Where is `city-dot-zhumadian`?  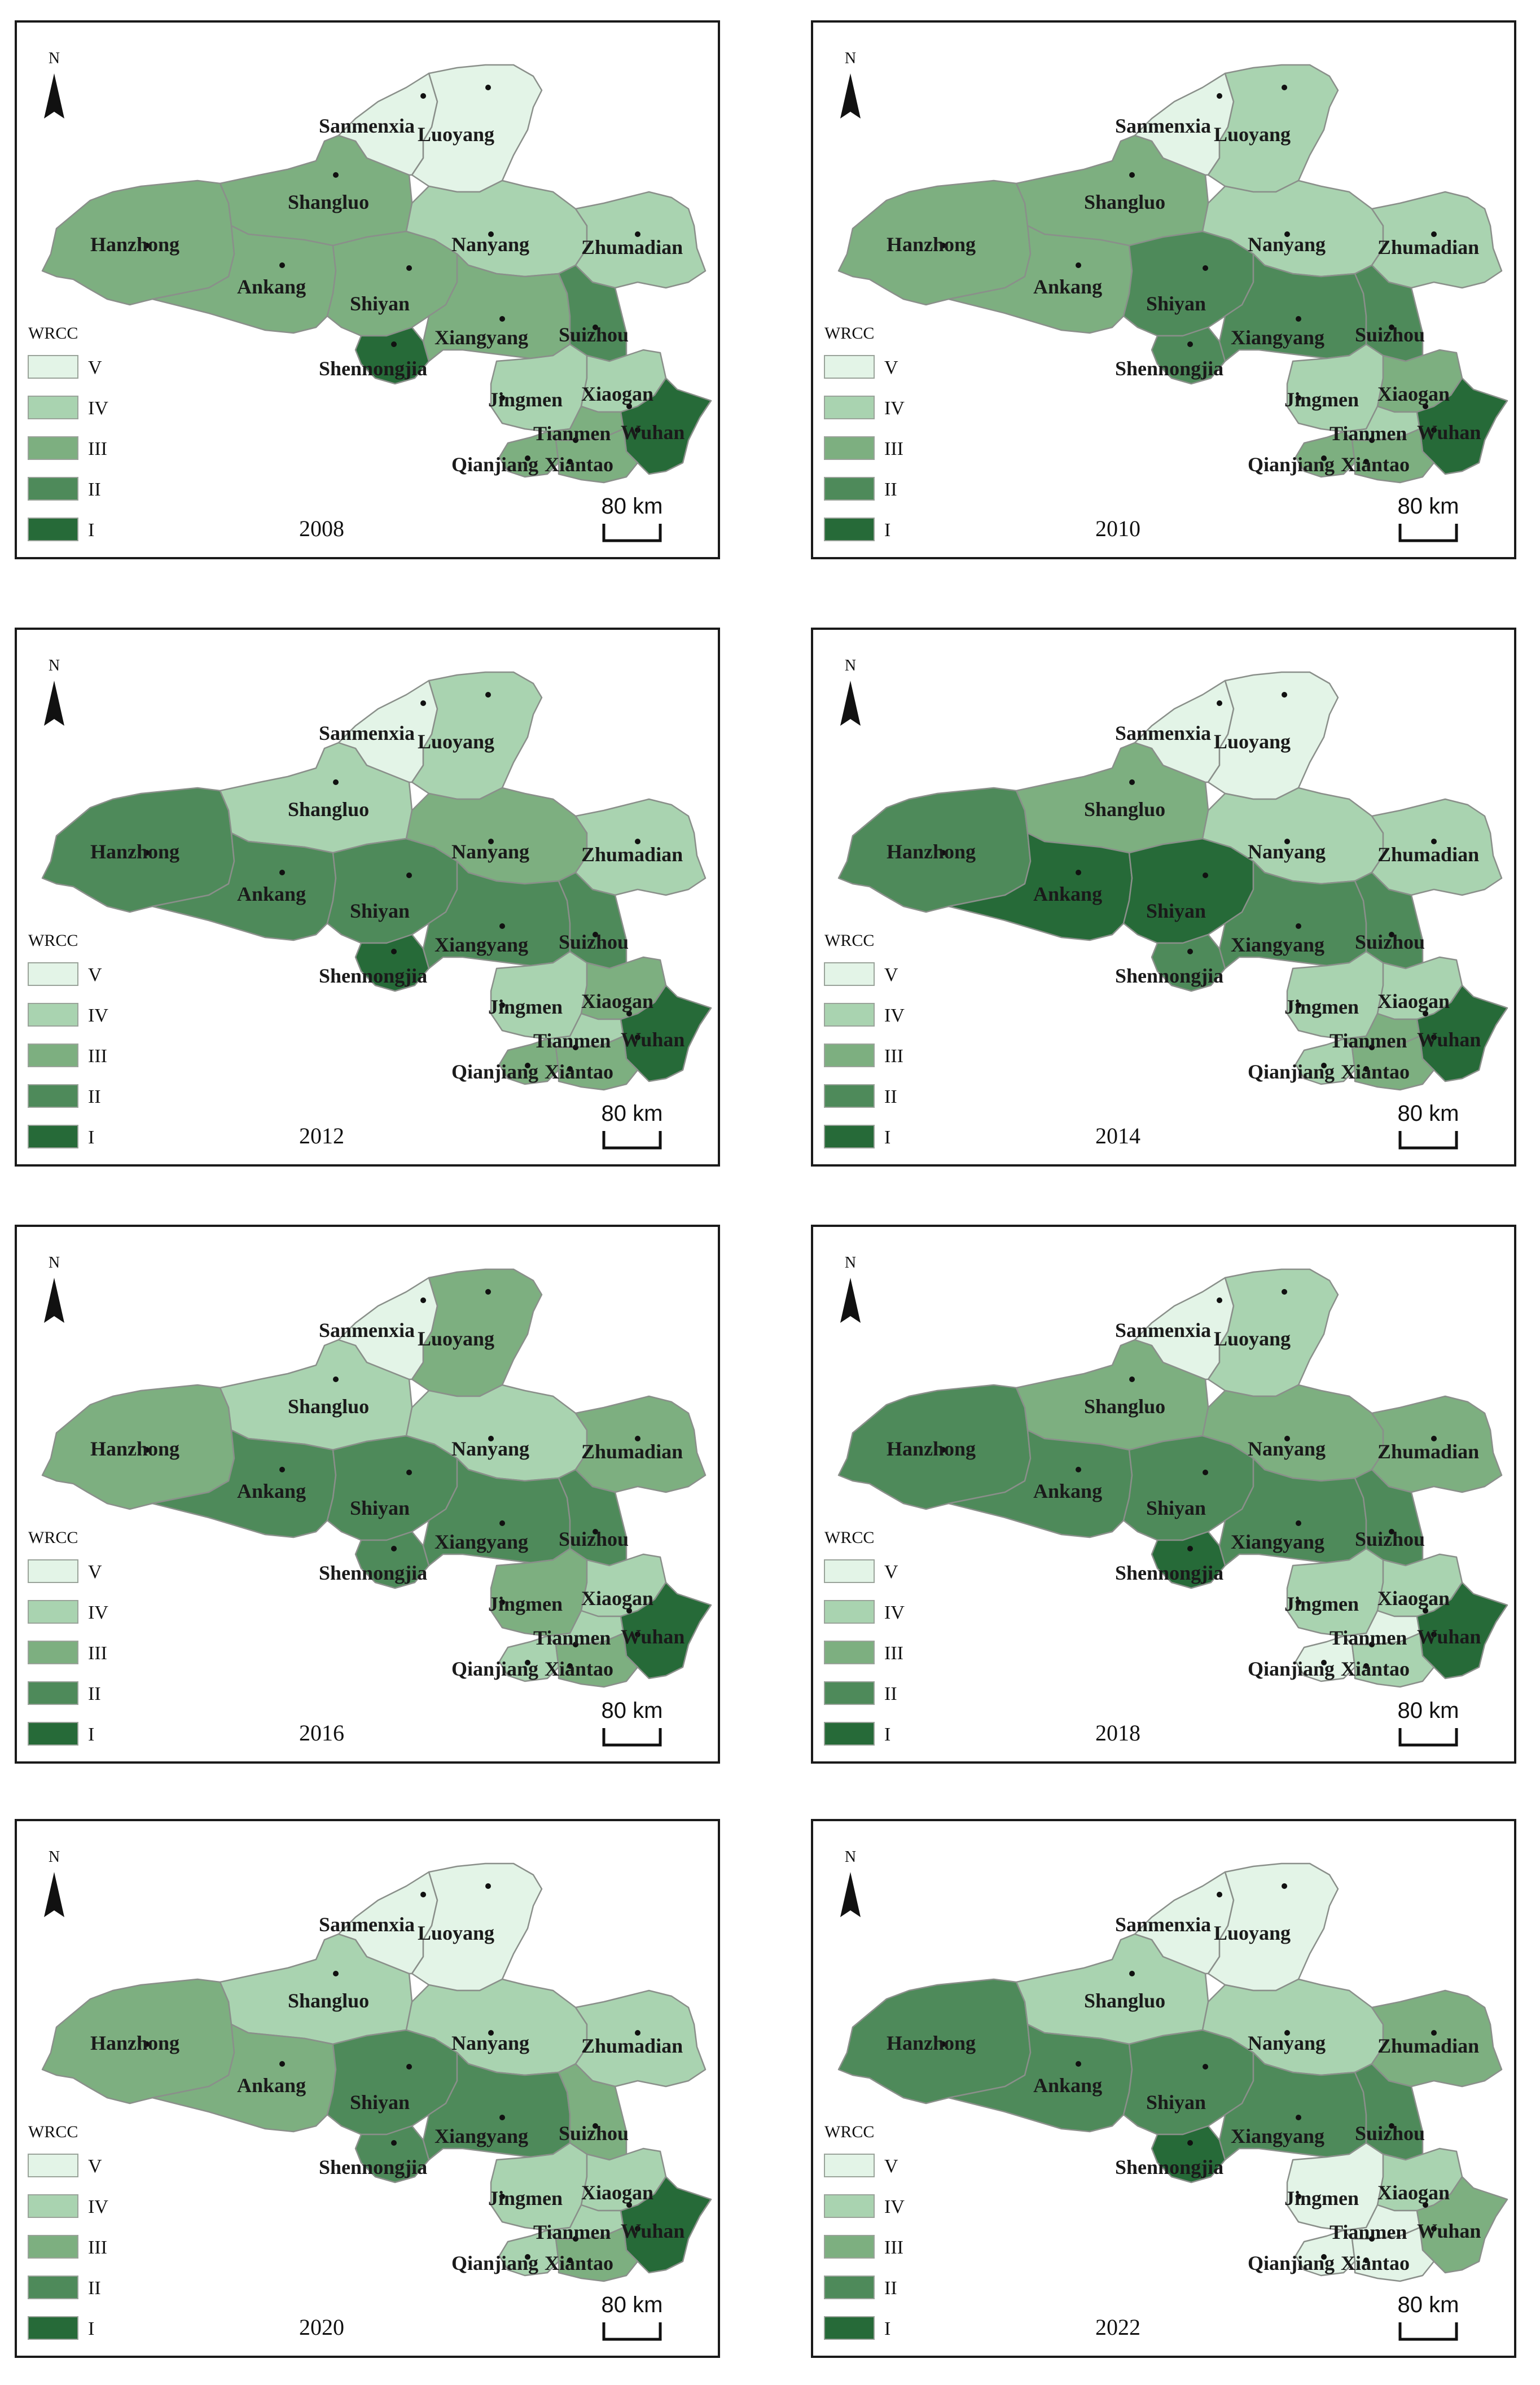
city-dot-zhumadian is located at coordinates (1434, 234).